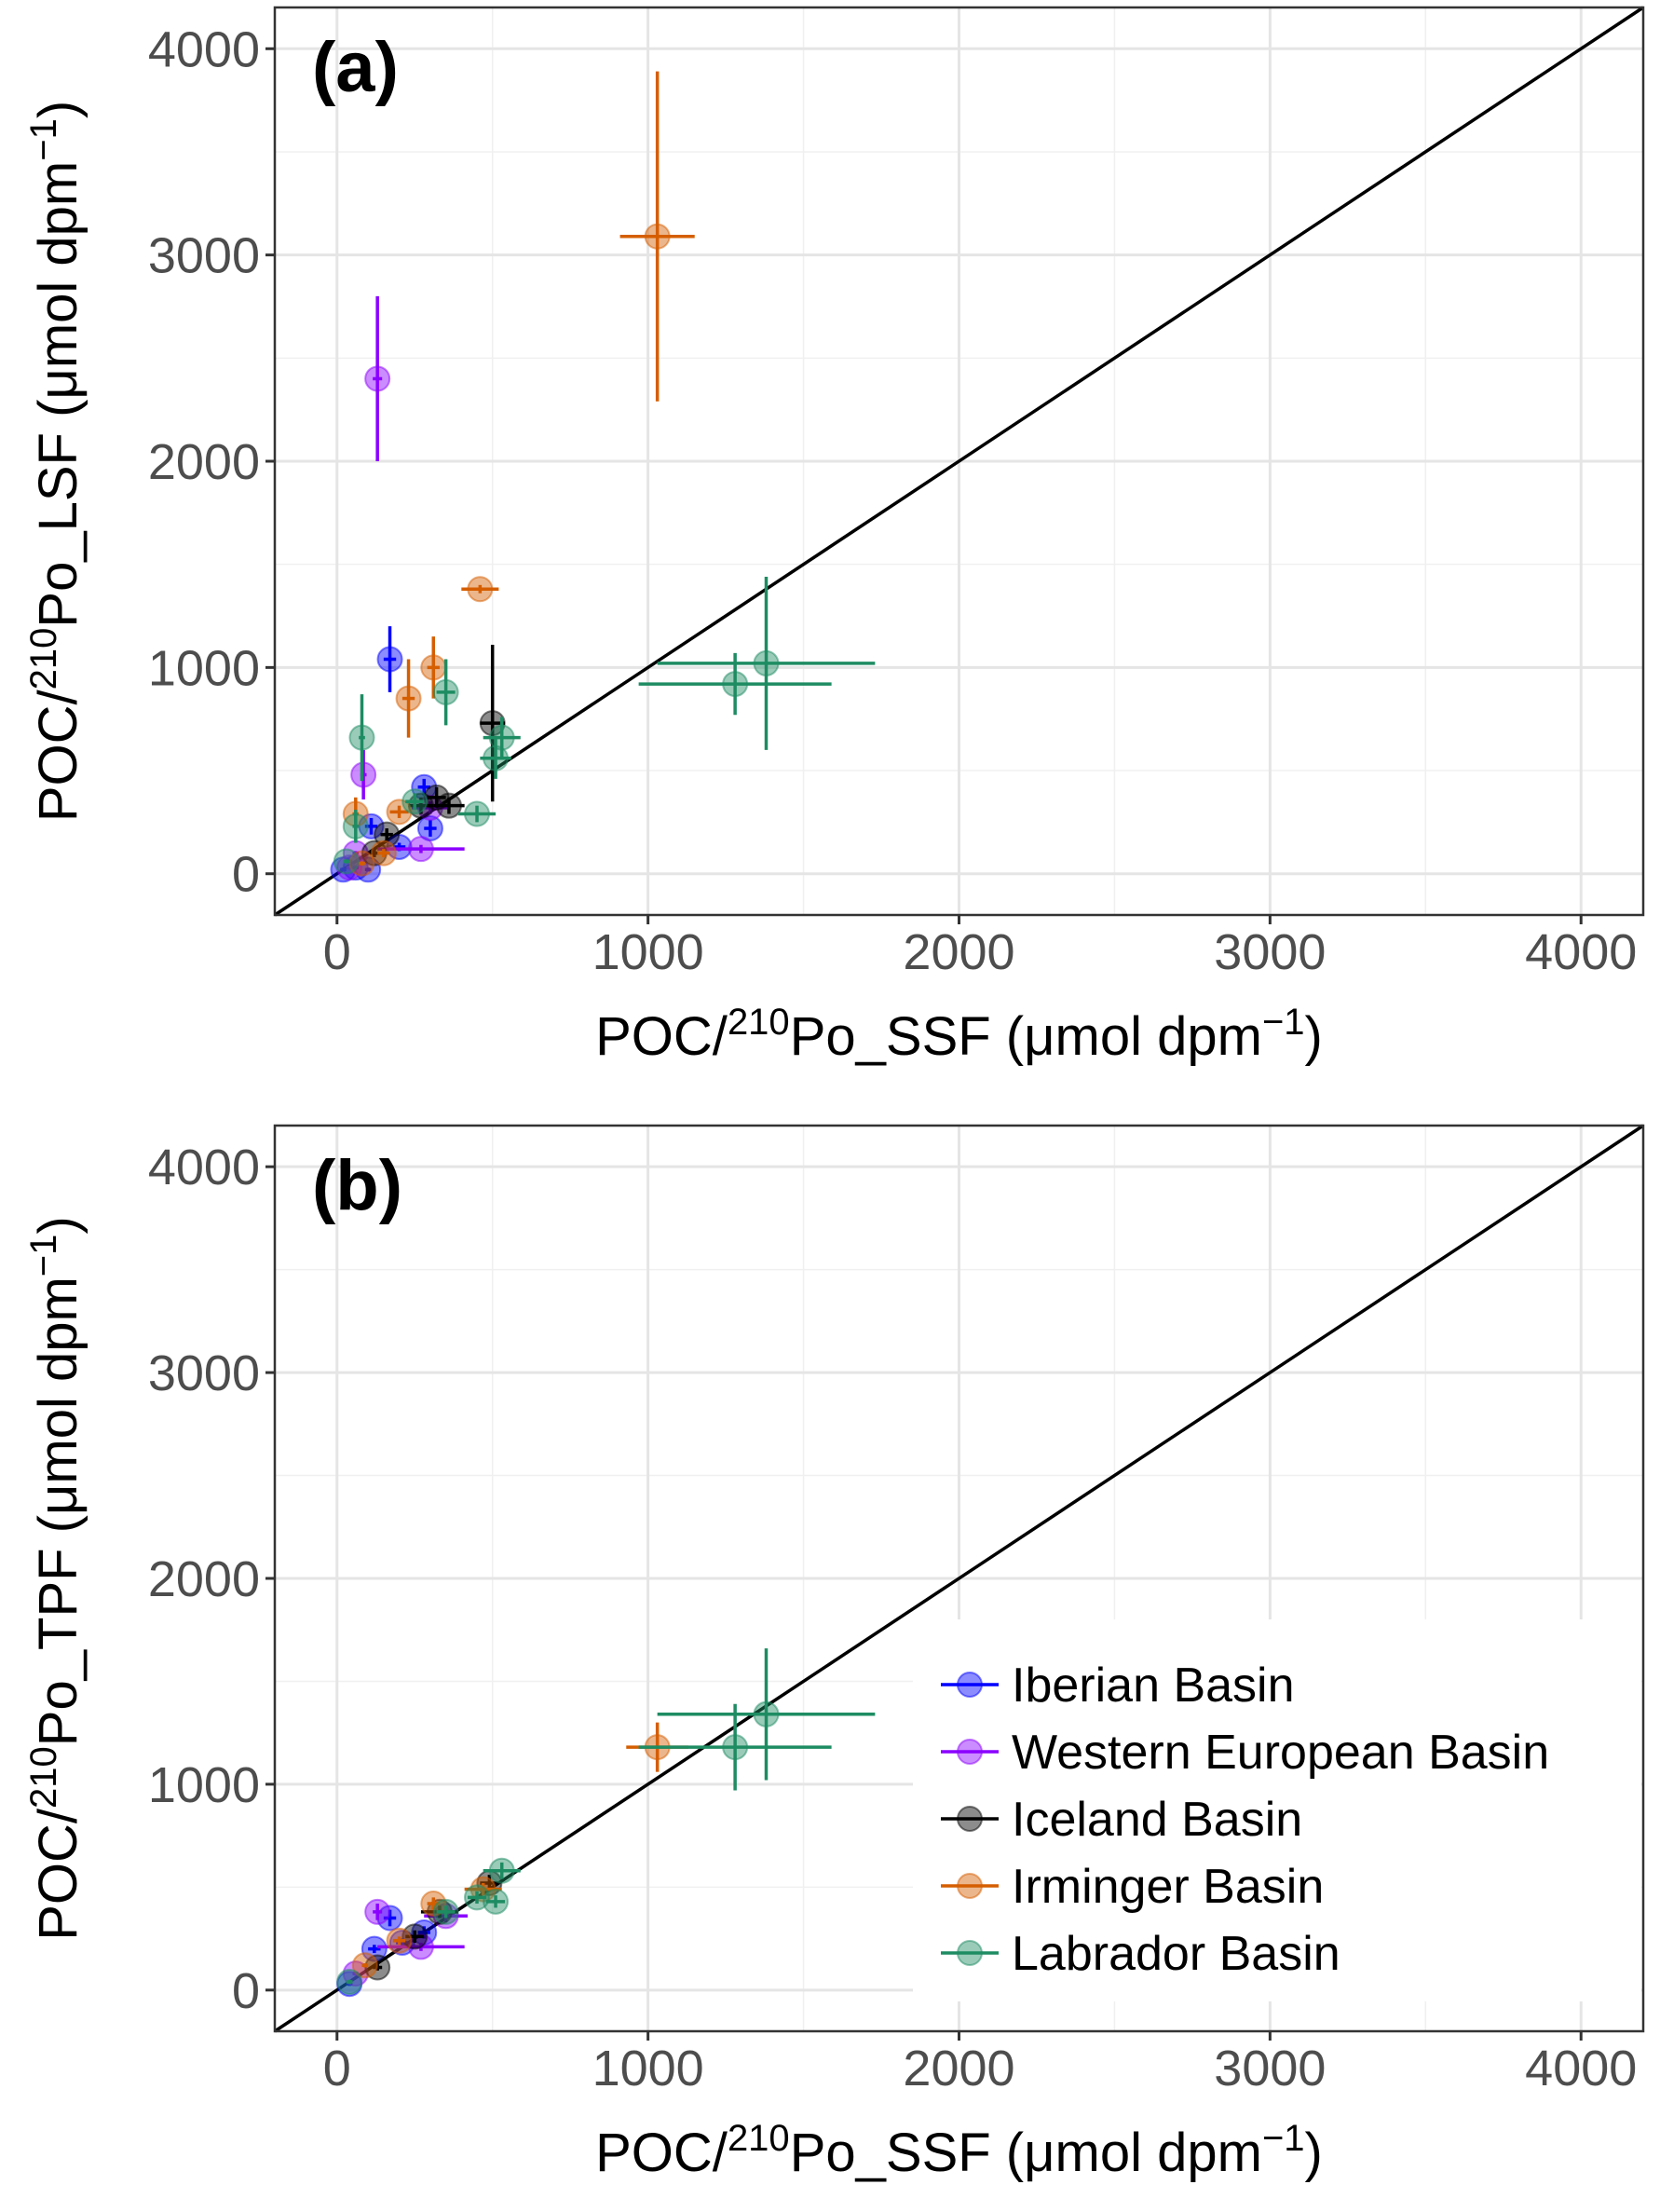  Describe the element at coordinates (58, 394) in the screenshot. I see `axis-title-part: Po_LSF (μmol dpm` at that location.